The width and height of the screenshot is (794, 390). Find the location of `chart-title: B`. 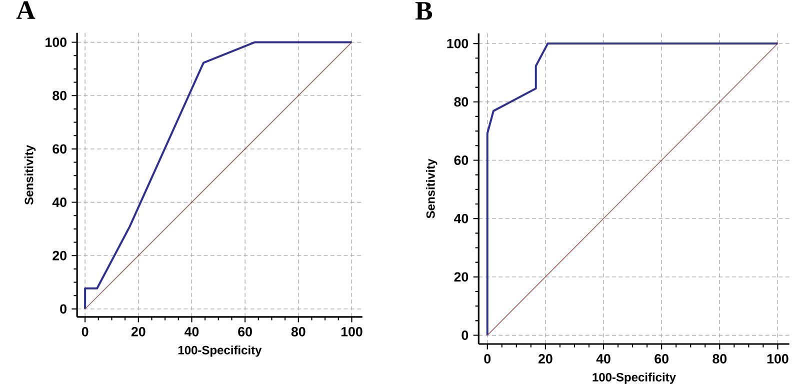

chart-title: B is located at coordinates (423, 11).